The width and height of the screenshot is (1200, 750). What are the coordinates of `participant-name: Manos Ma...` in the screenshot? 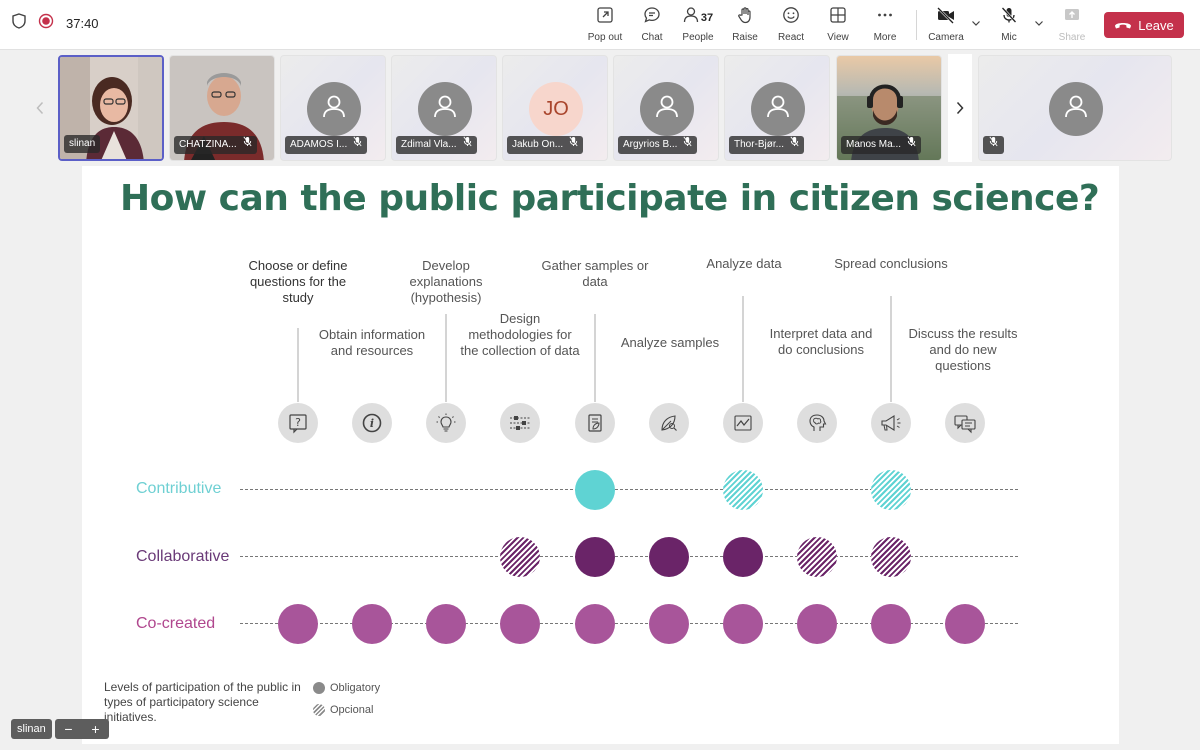 It's located at (874, 144).